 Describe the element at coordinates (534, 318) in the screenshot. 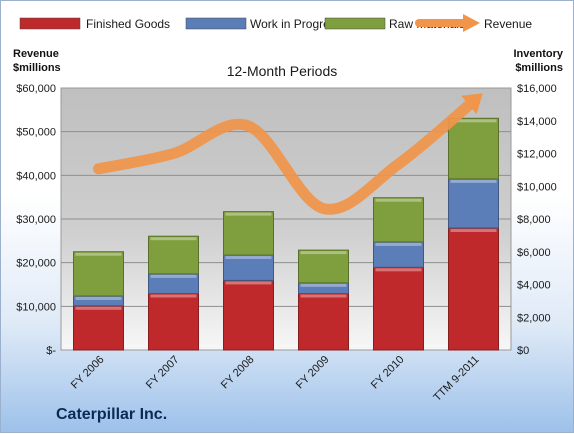

I see `right-tick-label: $2,000` at that location.